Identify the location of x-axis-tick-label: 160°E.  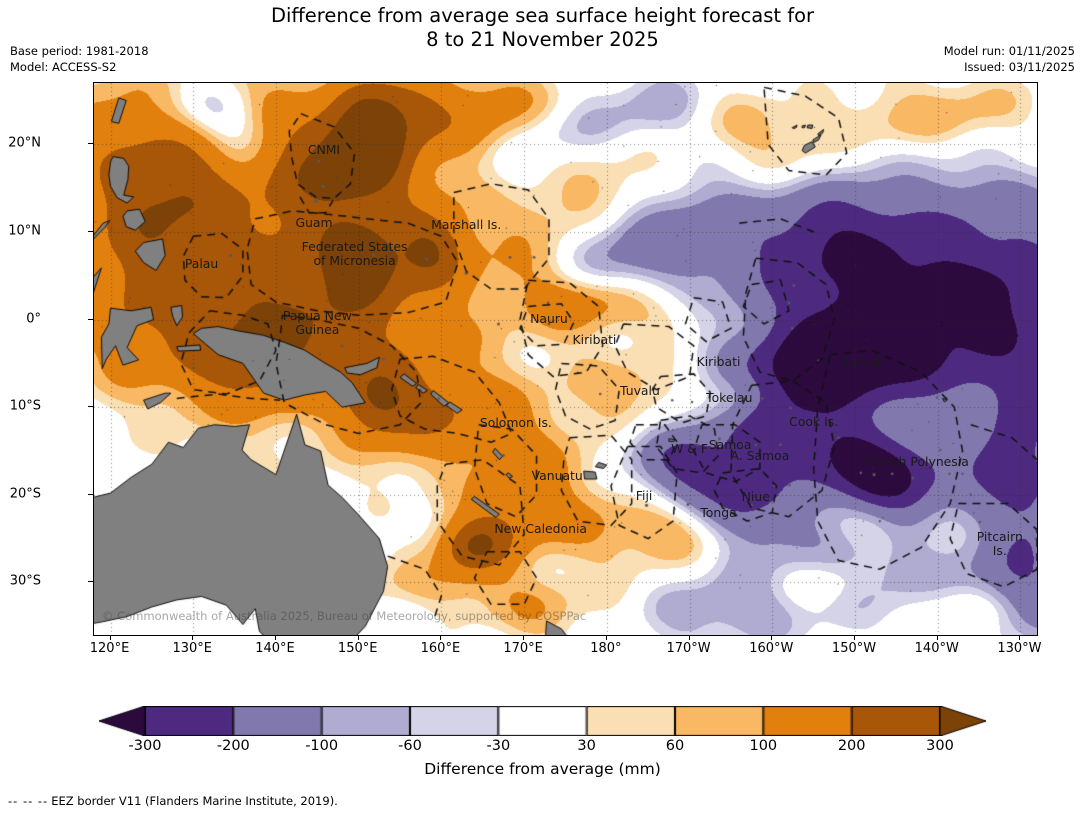
(440, 648).